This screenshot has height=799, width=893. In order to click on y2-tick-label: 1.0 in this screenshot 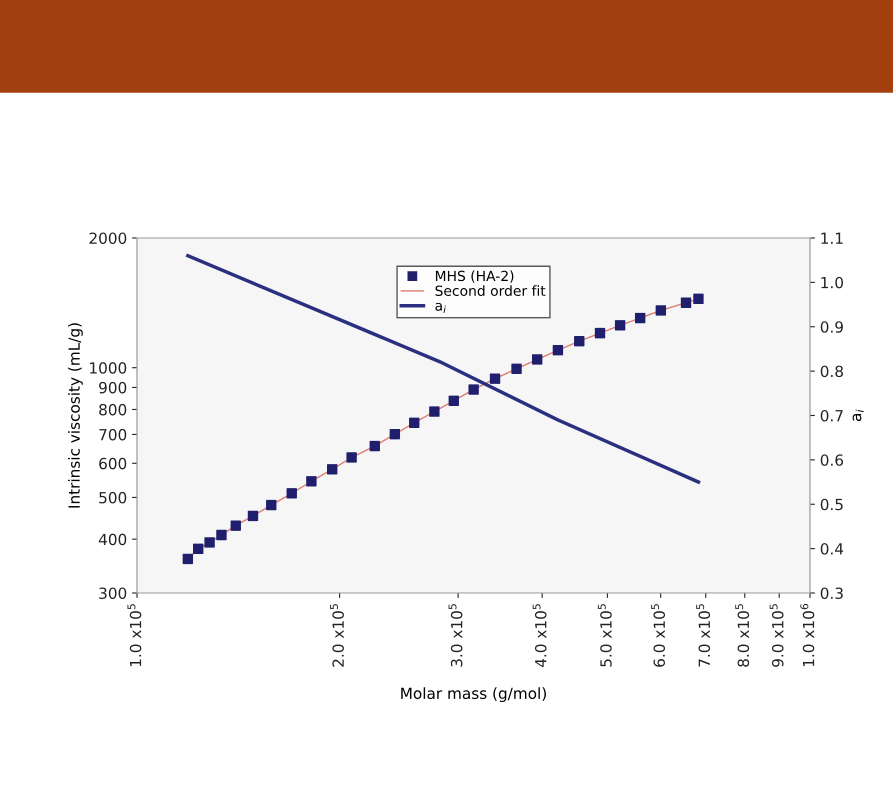, I will do `click(832, 282)`.